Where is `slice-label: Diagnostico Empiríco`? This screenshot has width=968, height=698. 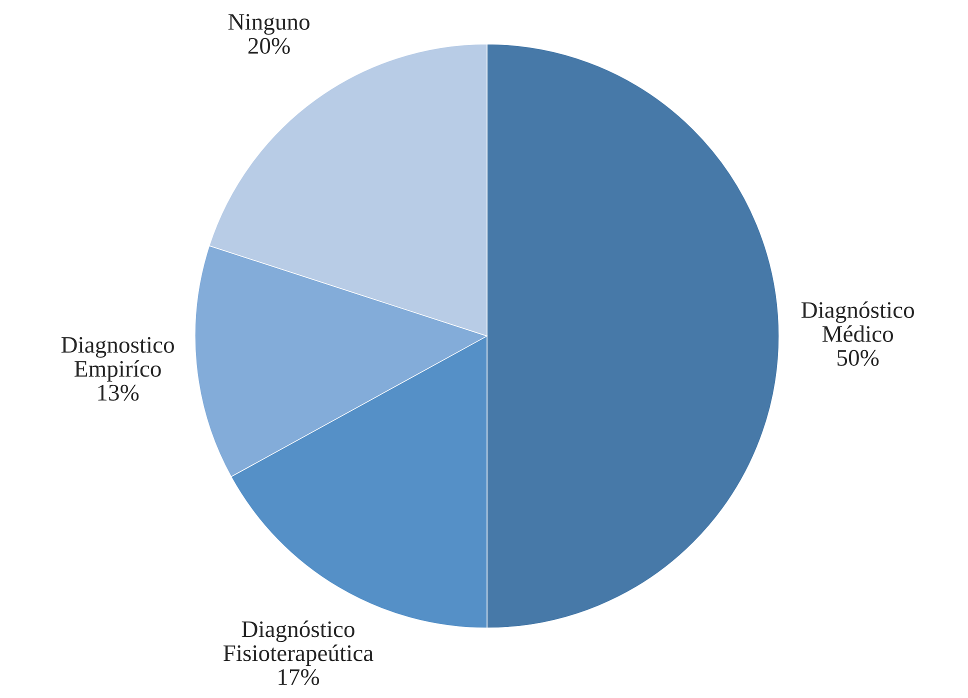 slice-label: Diagnostico Empiríco is located at coordinates (117, 359).